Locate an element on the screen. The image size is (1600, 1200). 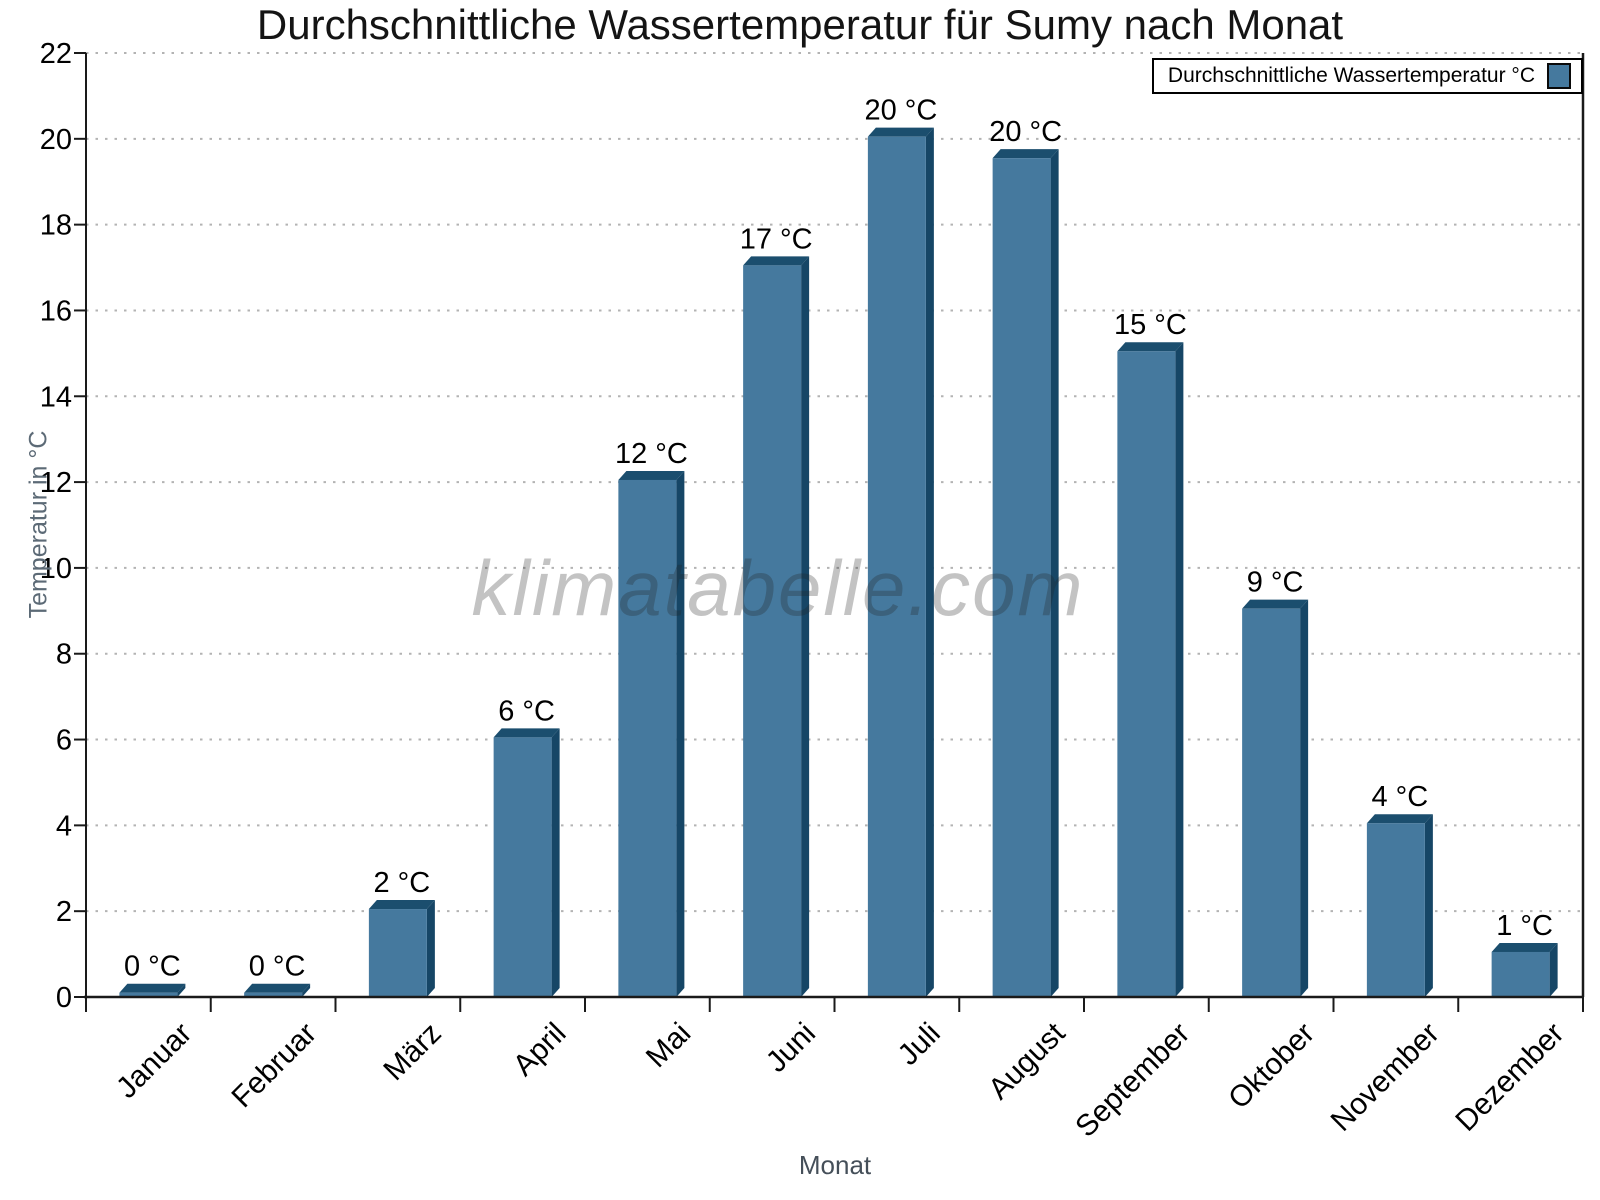
y-tick-label: 20 is located at coordinates (56, 140).